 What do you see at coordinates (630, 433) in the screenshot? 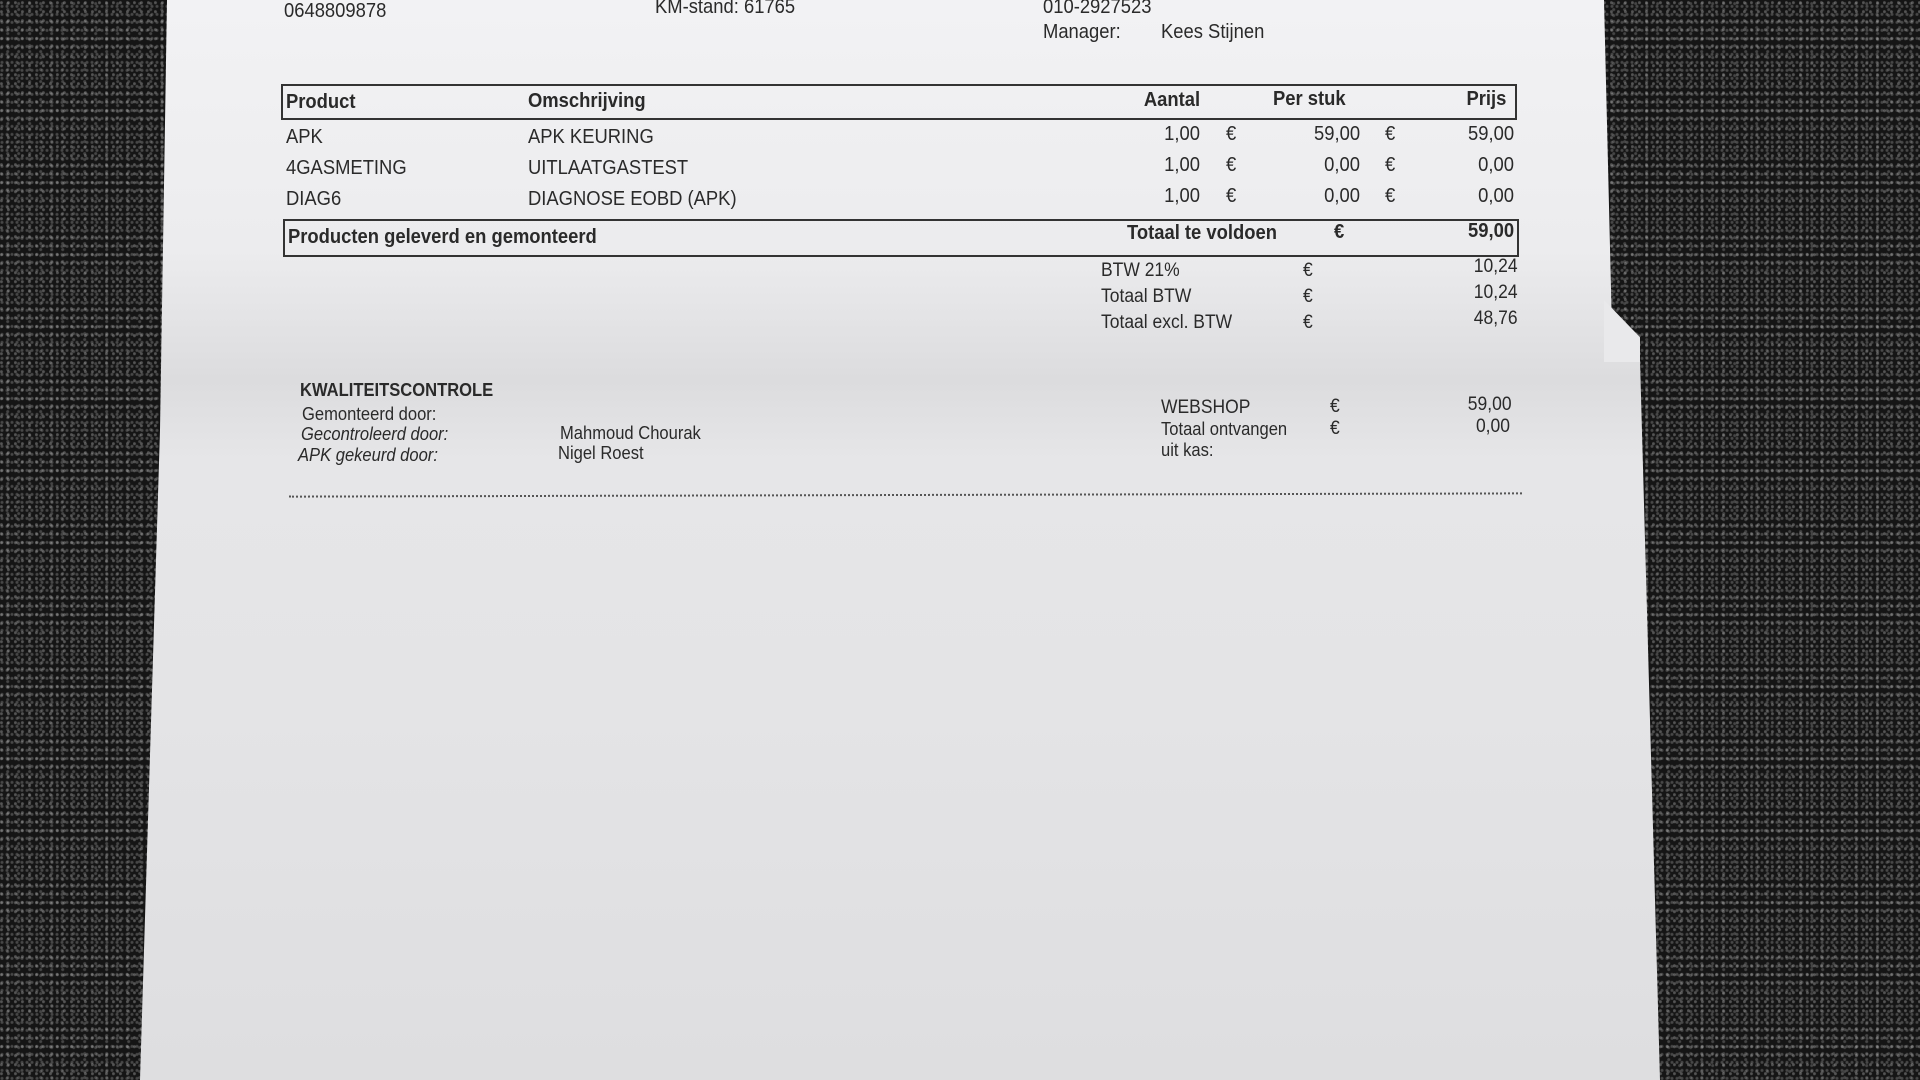
I see `checked-name: Mahmoud Chourak` at bounding box center [630, 433].